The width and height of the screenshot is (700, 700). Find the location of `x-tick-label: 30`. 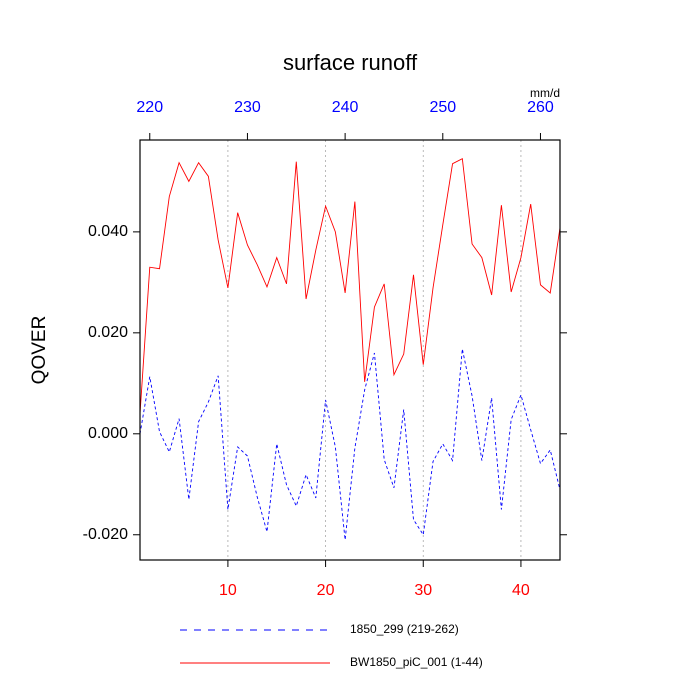

x-tick-label: 30 is located at coordinates (423, 590).